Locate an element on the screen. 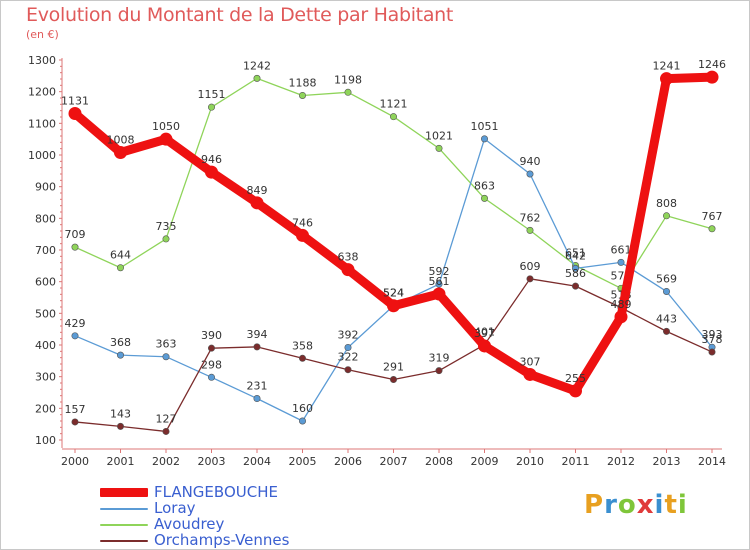 This screenshot has width=750, height=550. data-label-avoudrey: 767 is located at coordinates (712, 216).